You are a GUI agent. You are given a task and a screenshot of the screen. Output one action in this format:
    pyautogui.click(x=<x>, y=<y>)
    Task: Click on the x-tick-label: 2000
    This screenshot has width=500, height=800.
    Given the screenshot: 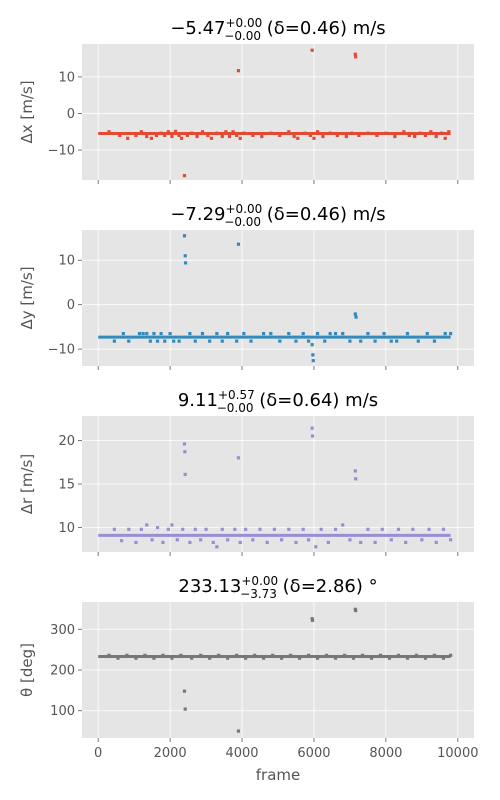 What is the action you would take?
    pyautogui.click(x=170, y=753)
    